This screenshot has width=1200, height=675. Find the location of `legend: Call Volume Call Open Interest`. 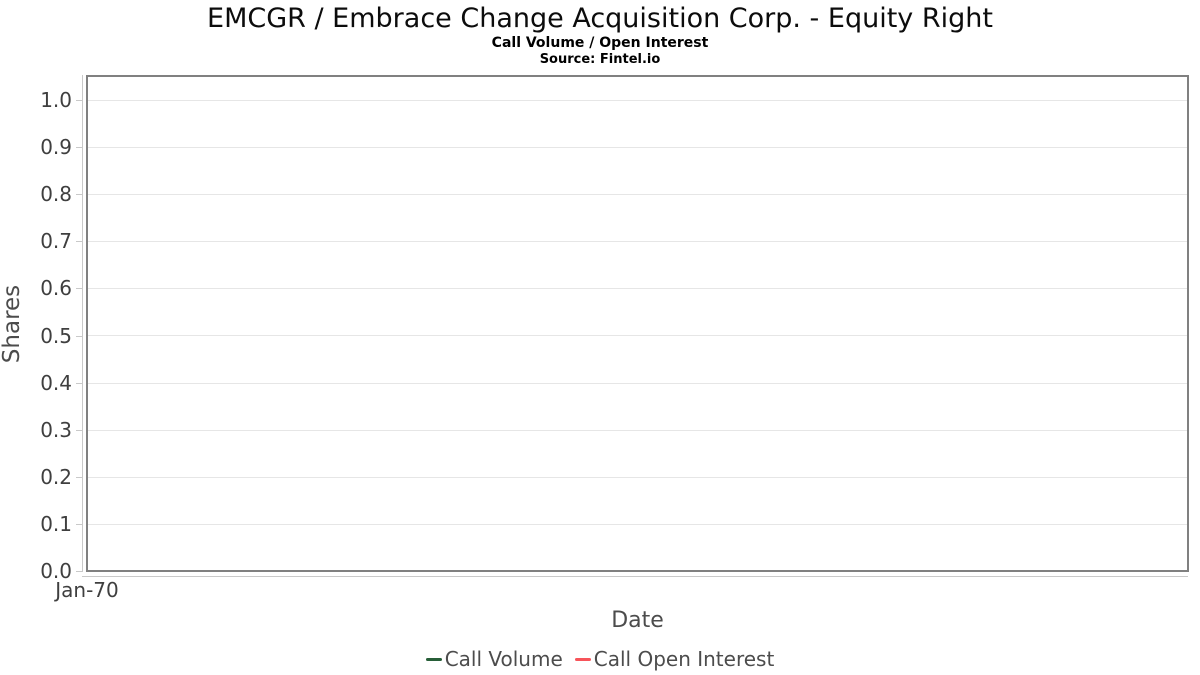

legend: Call Volume Call Open Interest is located at coordinates (600, 659).